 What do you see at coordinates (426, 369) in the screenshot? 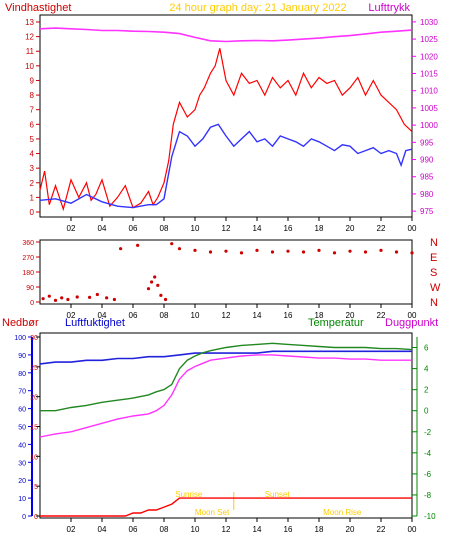
I see `temperature-tick-label: 4` at bounding box center [426, 369].